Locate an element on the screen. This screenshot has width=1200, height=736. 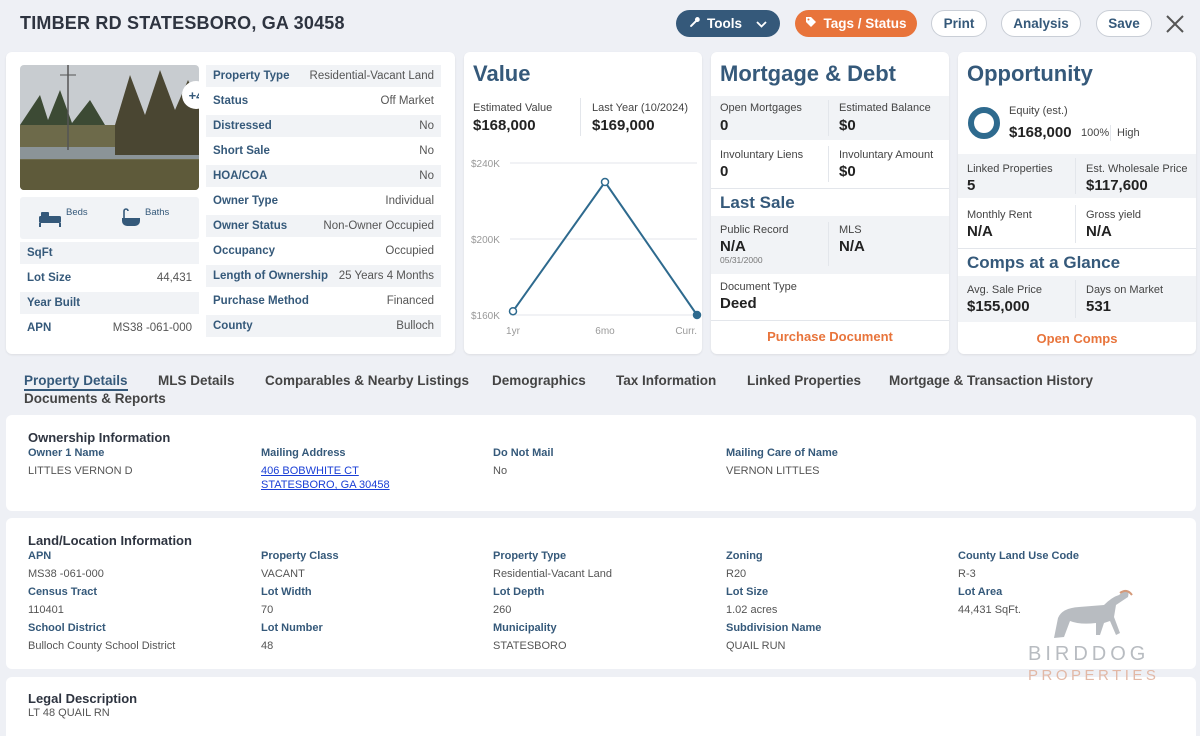
land-field-value: Residential-Vacant Land is located at coordinates (553, 574).